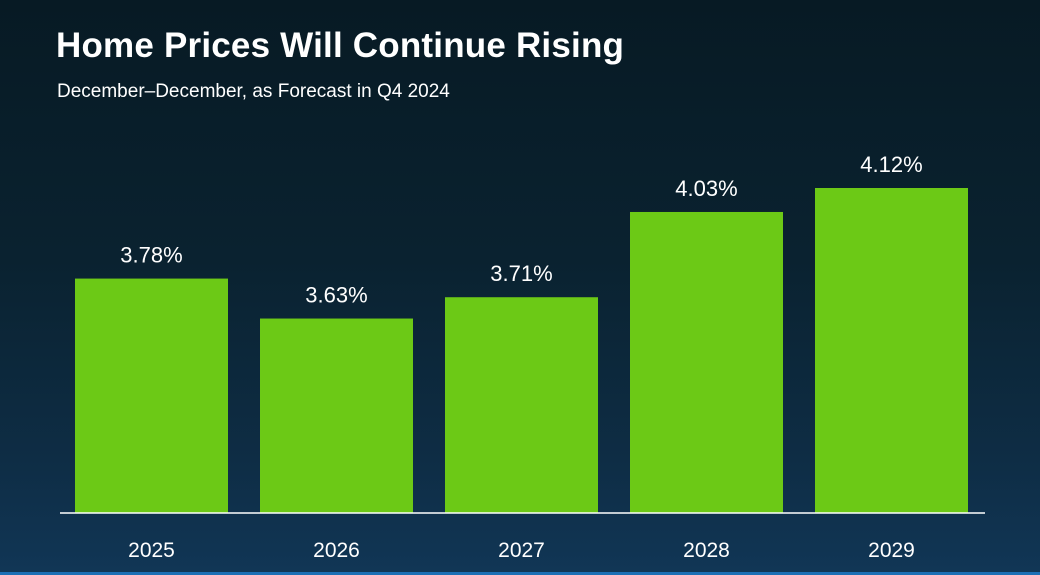 Image resolution: width=1040 pixels, height=575 pixels. I want to click on bar-2025, so click(151, 395).